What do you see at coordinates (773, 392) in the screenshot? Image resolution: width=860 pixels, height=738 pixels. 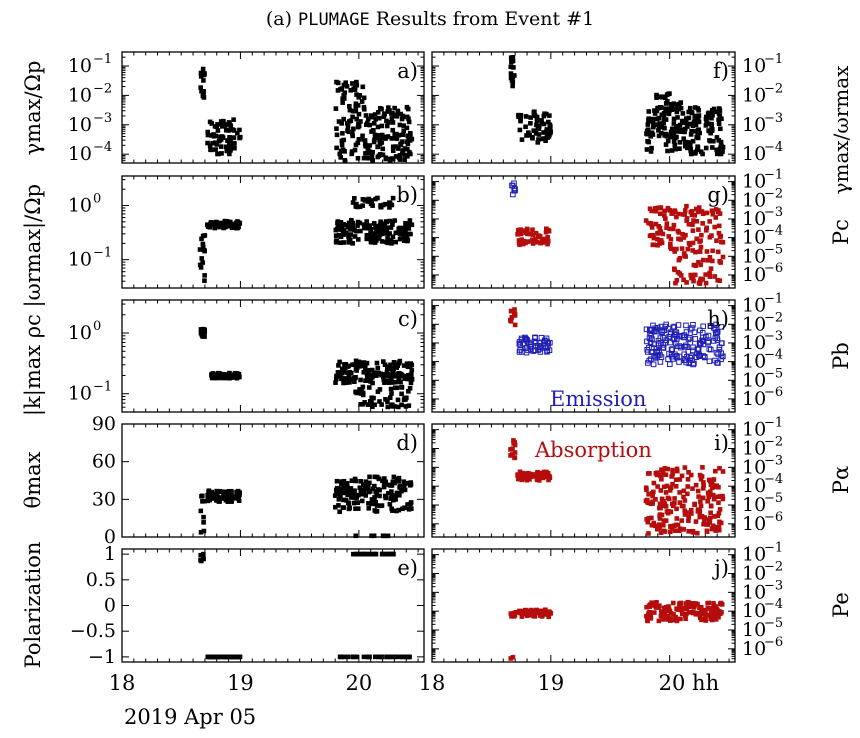 I see `y-tick-exponent: −6` at bounding box center [773, 392].